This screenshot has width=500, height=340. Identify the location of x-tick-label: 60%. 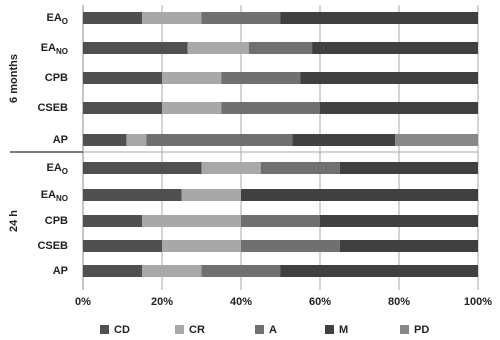
(320, 302).